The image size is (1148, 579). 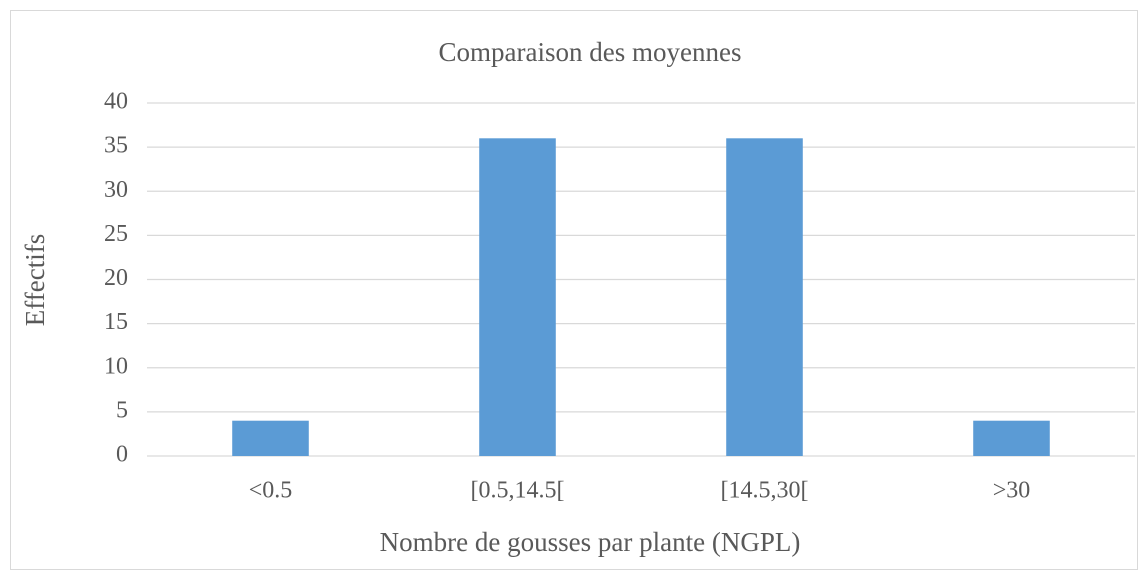 What do you see at coordinates (590, 542) in the screenshot?
I see `x-axis-label: Nombre de gousses par plante (NGPL)` at bounding box center [590, 542].